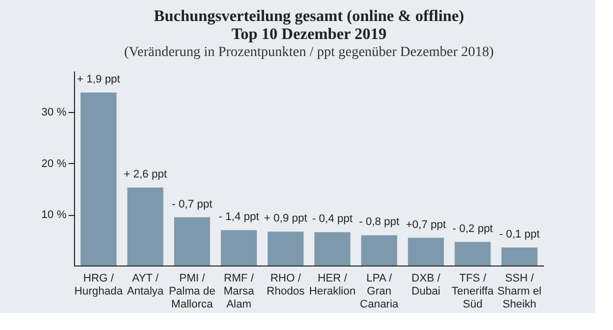 The height and width of the screenshot is (330, 613). What do you see at coordinates (332, 285) in the screenshot?
I see `x-tick-label: HER / Heraklion` at bounding box center [332, 285].